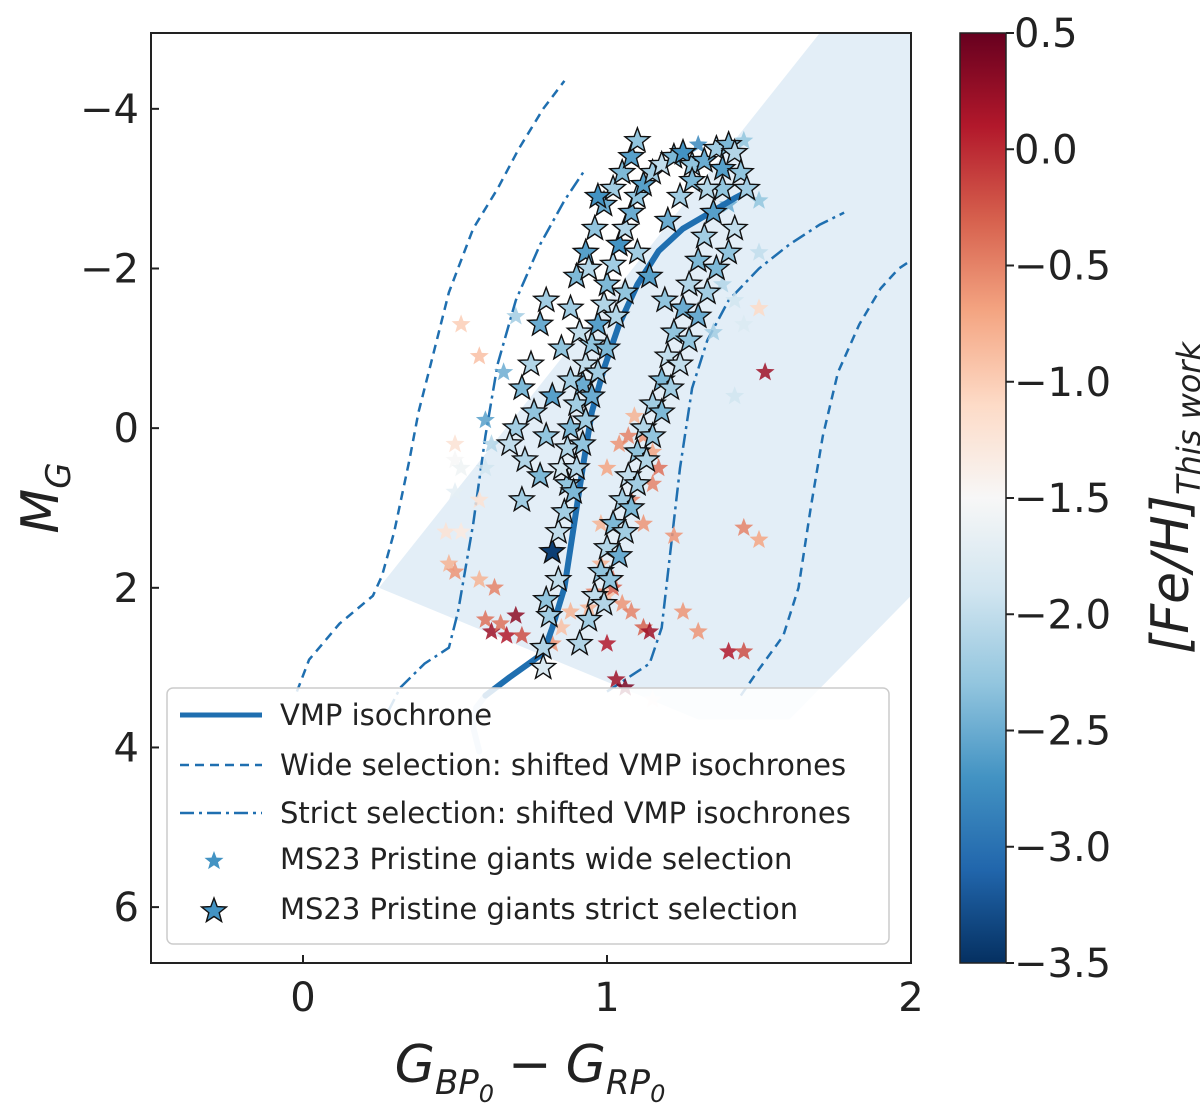 This screenshot has width=1200, height=1107. What do you see at coordinates (1062, 383) in the screenshot?
I see `colorbar-tick-label-3: −1.0` at bounding box center [1062, 383].